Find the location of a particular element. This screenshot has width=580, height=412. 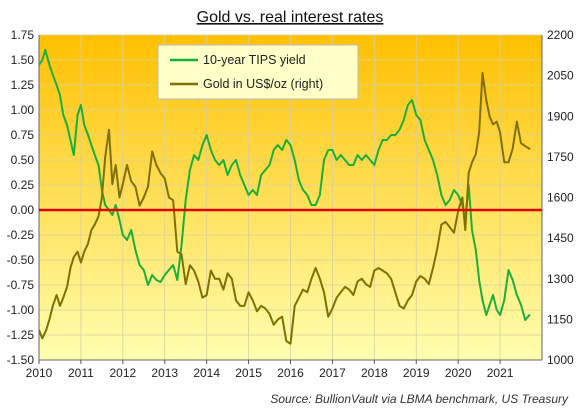

x-tick-label: 2015 is located at coordinates (248, 373).